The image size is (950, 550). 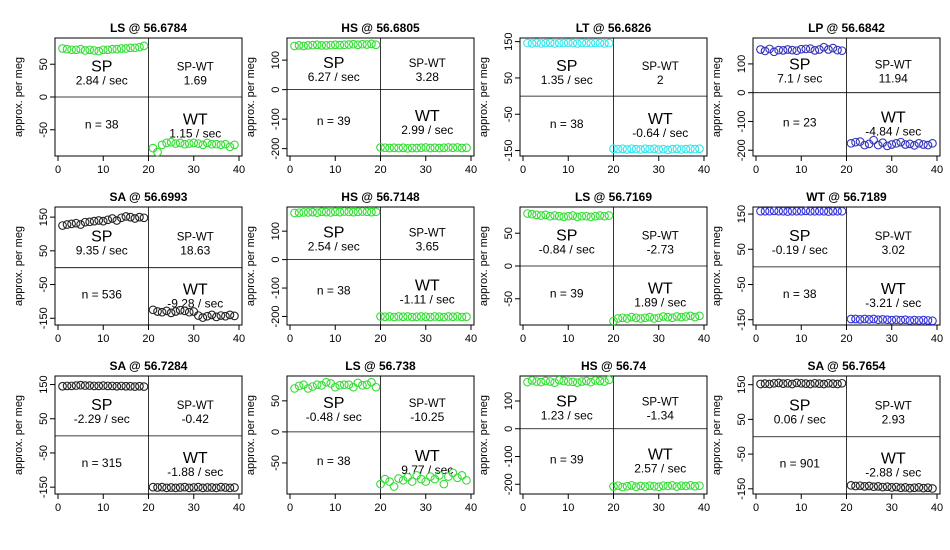 I want to click on y-tick-label: -150, so click(x=509, y=151).